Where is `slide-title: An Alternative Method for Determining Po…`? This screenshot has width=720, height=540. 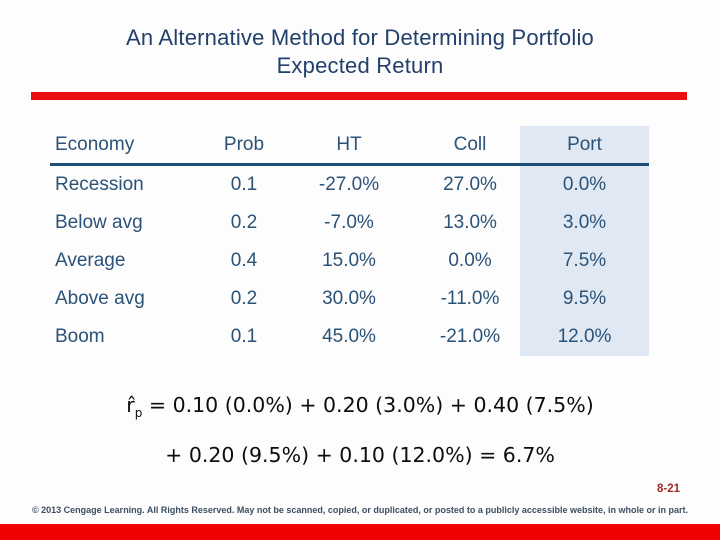
slide-title: An Alternative Method for Determining Po… is located at coordinates (360, 52).